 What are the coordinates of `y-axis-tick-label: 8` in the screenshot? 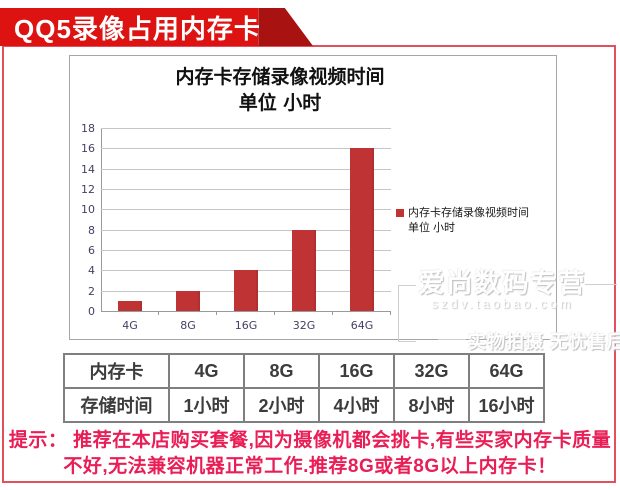 It's located at (91, 230).